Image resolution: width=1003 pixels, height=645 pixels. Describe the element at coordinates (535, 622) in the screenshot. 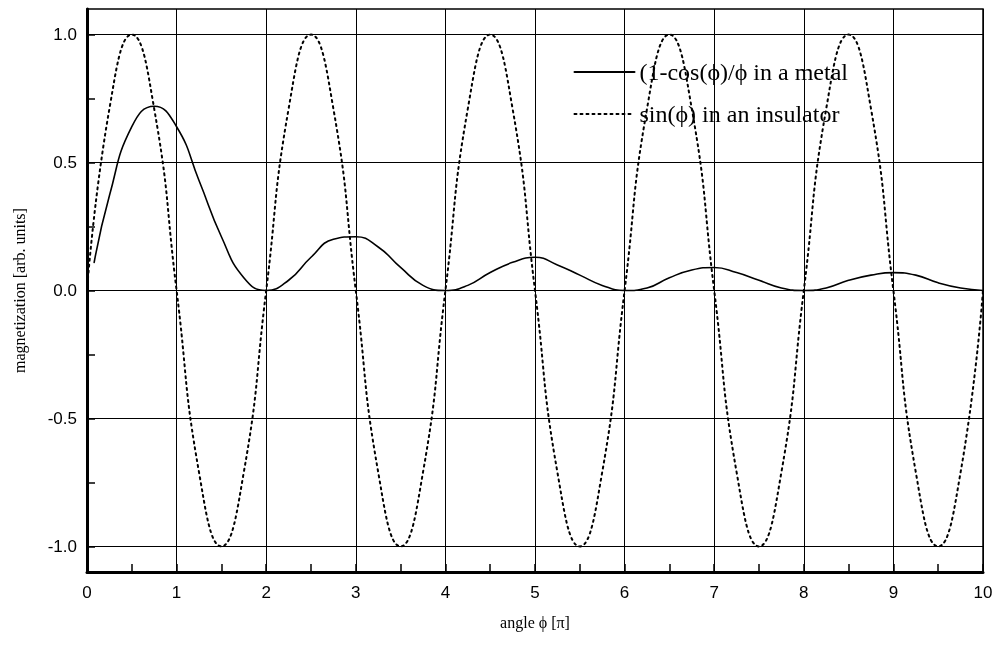

I see `x-axis-title: angle ϕ [π]` at that location.